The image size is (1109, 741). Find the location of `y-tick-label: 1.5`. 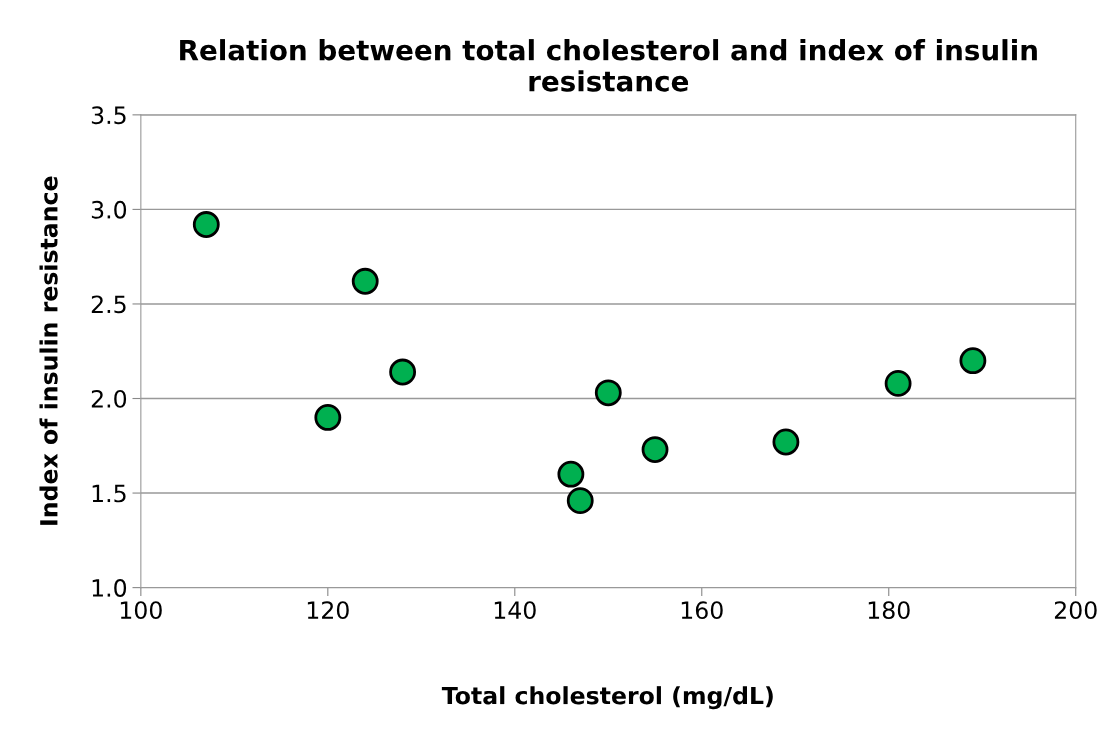

y-tick-label: 1.5 is located at coordinates (109, 493).